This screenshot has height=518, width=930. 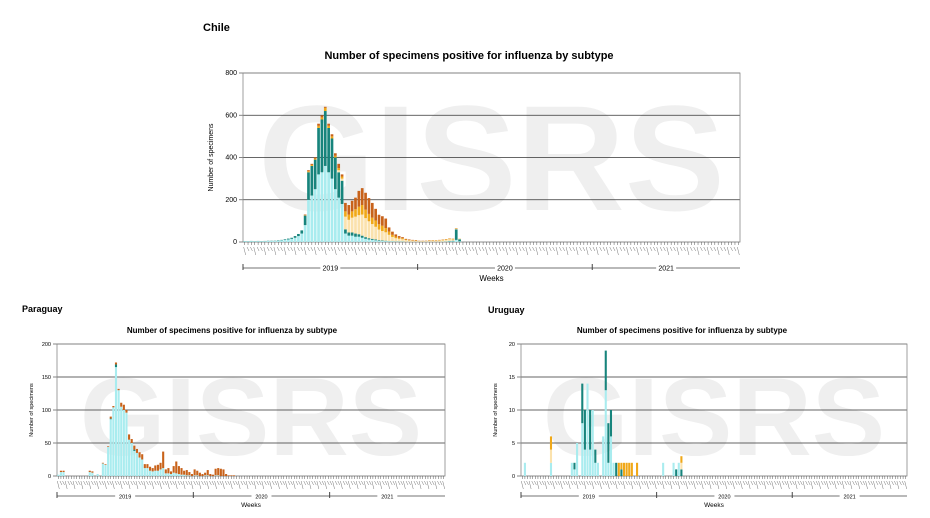 I want to click on year-label: 2019, so click(x=589, y=498).